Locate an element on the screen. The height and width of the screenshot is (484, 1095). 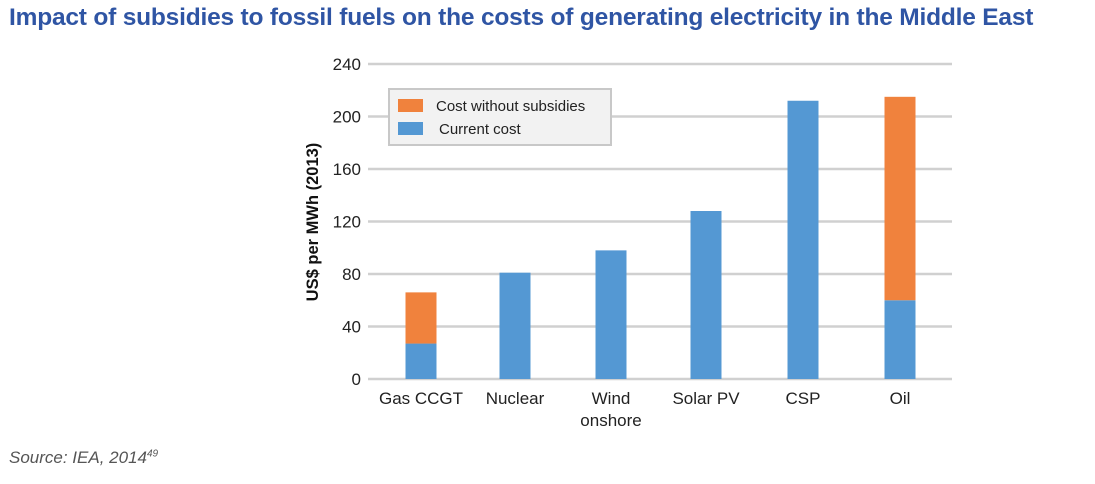
y-tick-label: 120 is located at coordinates (347, 222).